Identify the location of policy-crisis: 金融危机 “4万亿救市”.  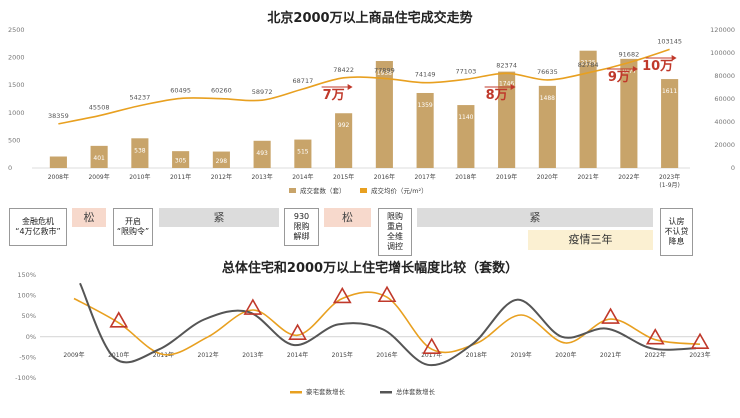
(38, 227).